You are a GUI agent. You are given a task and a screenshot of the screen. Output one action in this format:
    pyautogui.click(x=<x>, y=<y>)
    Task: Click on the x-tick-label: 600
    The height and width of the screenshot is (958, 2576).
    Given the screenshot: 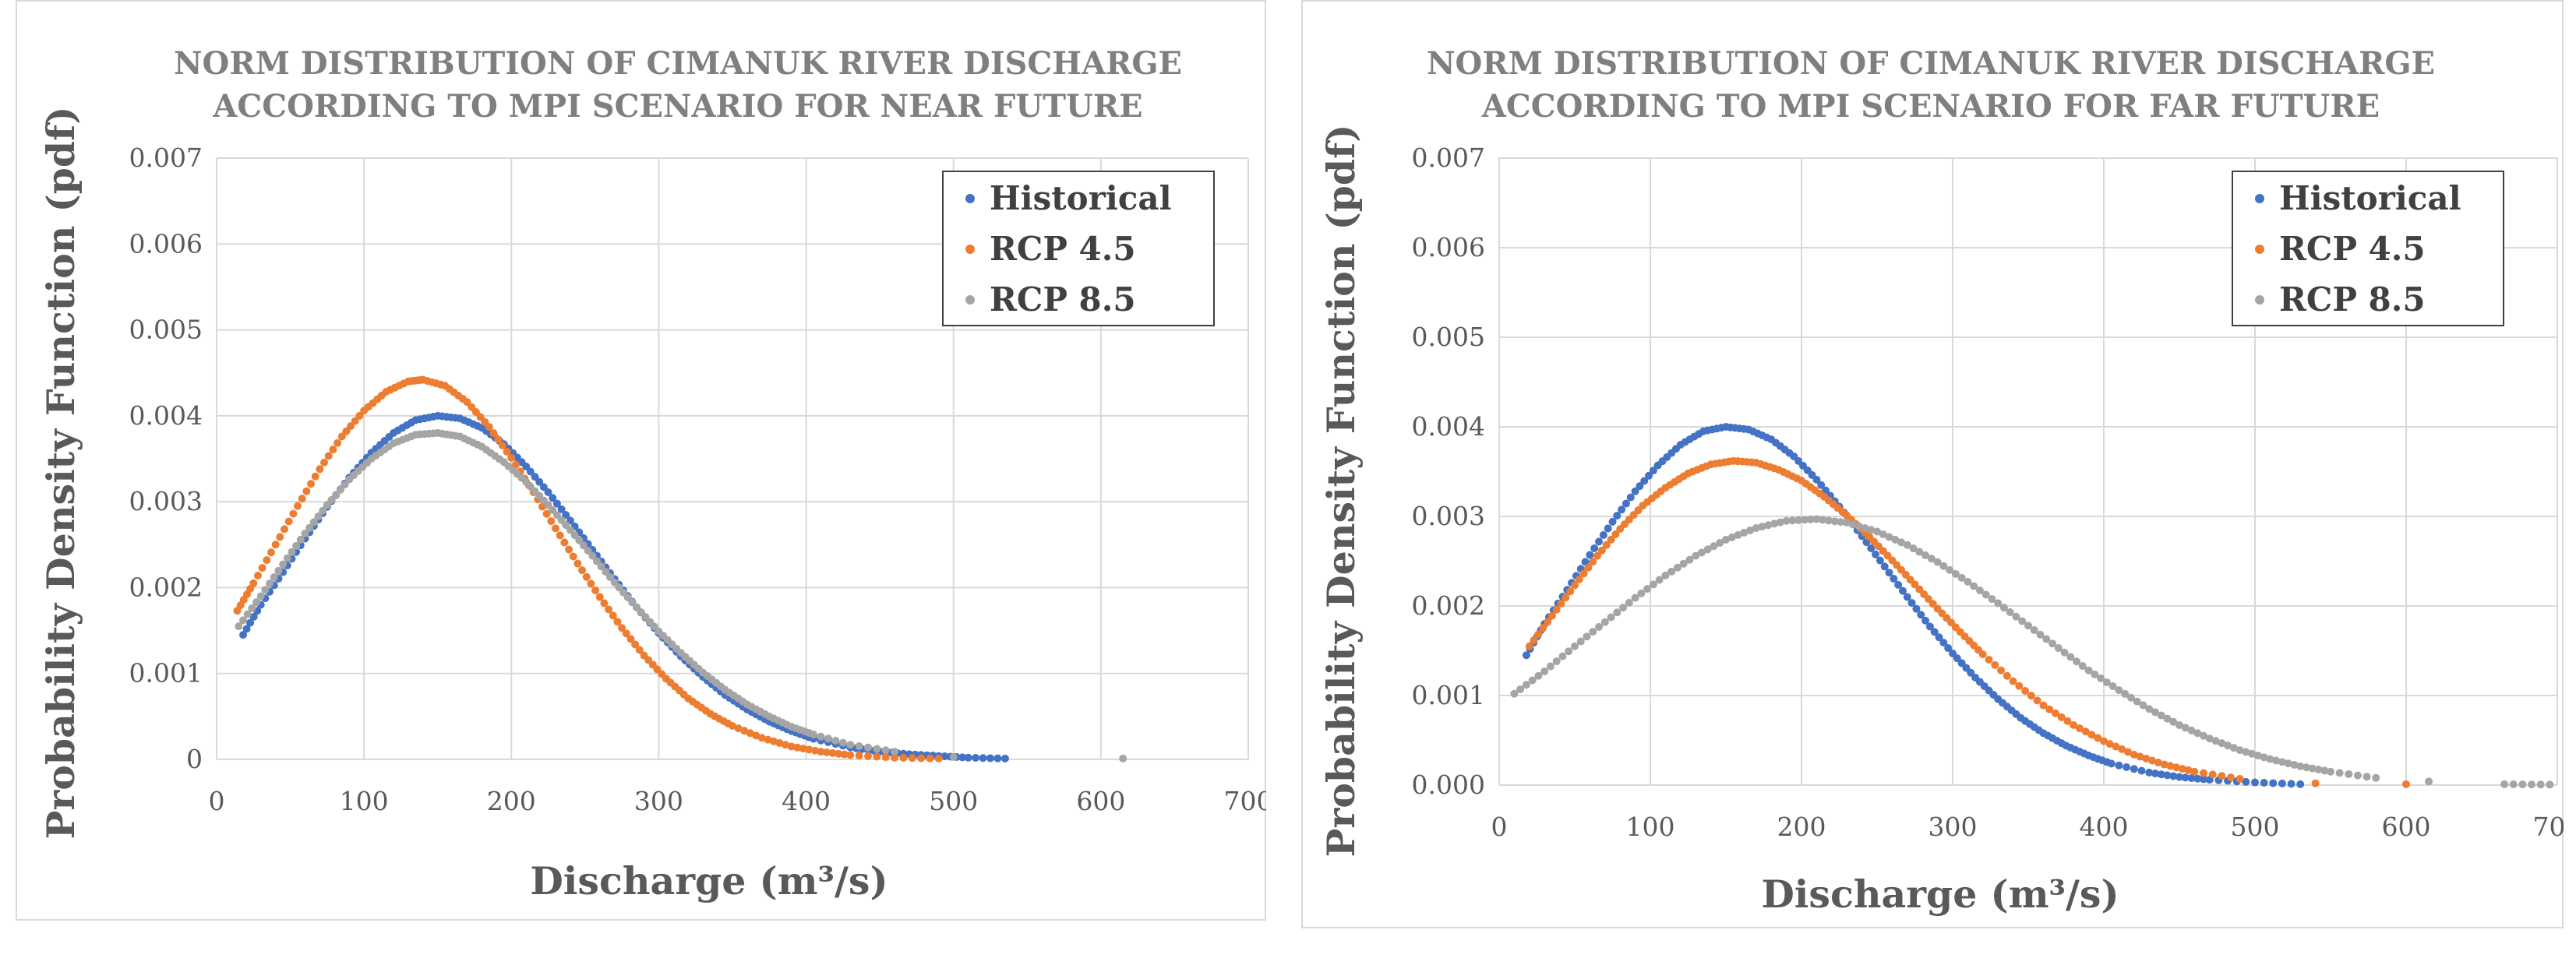 What is the action you would take?
    pyautogui.click(x=2406, y=827)
    